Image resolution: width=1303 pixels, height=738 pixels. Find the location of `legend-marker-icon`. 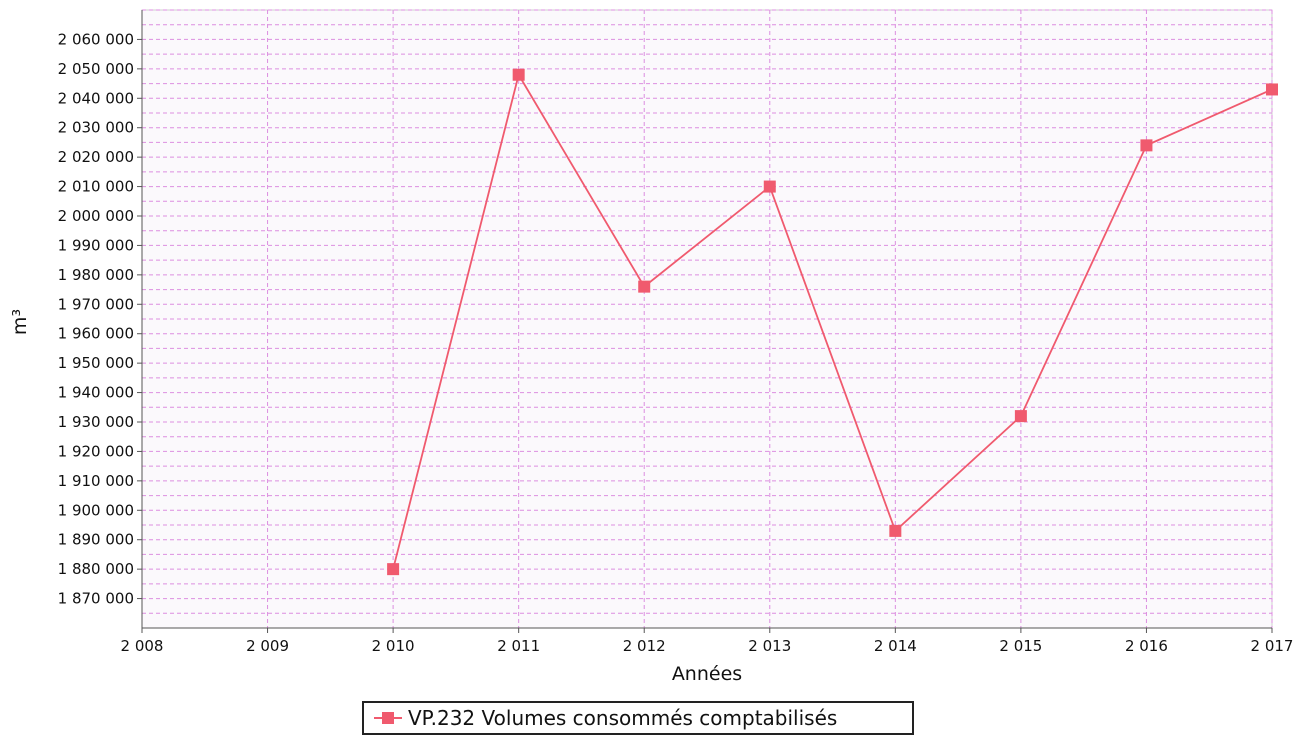

legend-marker-icon is located at coordinates (388, 718).